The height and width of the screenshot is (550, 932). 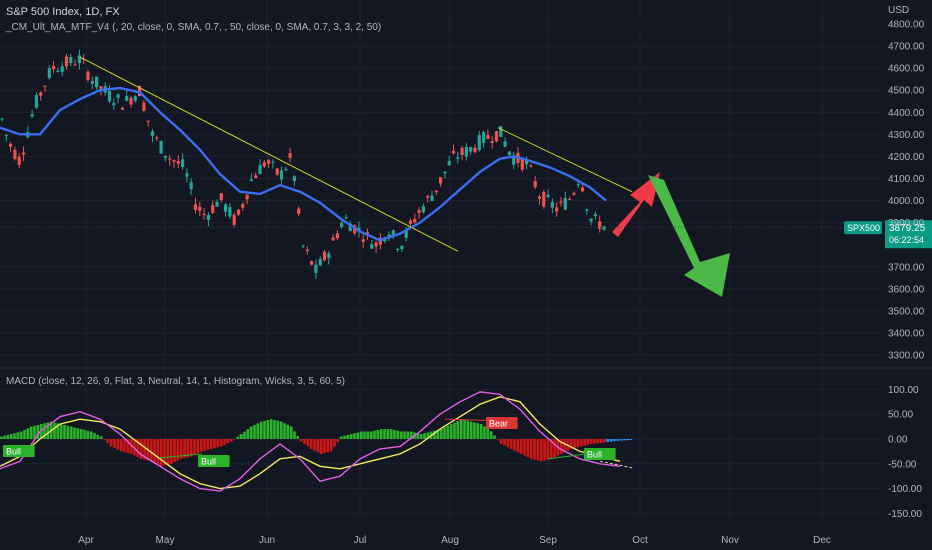 I want to click on symbol-title: S&P 500 Index, 1D, FX, so click(x=63, y=12).